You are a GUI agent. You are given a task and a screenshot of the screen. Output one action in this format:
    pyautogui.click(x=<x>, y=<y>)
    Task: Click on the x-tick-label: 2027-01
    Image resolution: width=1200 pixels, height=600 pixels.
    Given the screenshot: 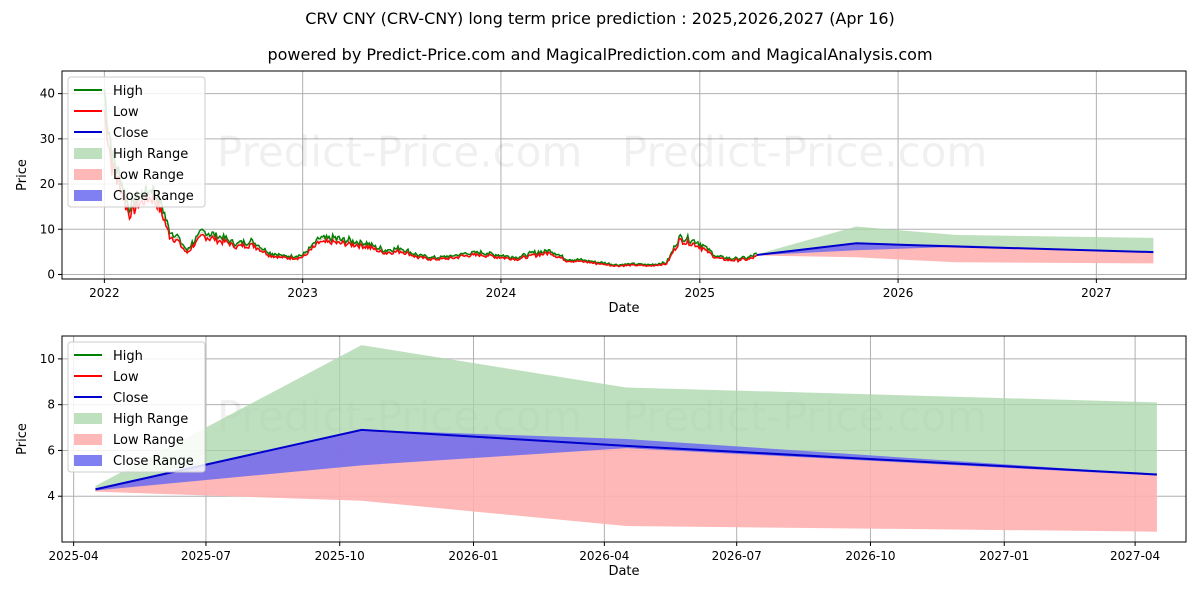 What is the action you would take?
    pyautogui.click(x=1004, y=556)
    